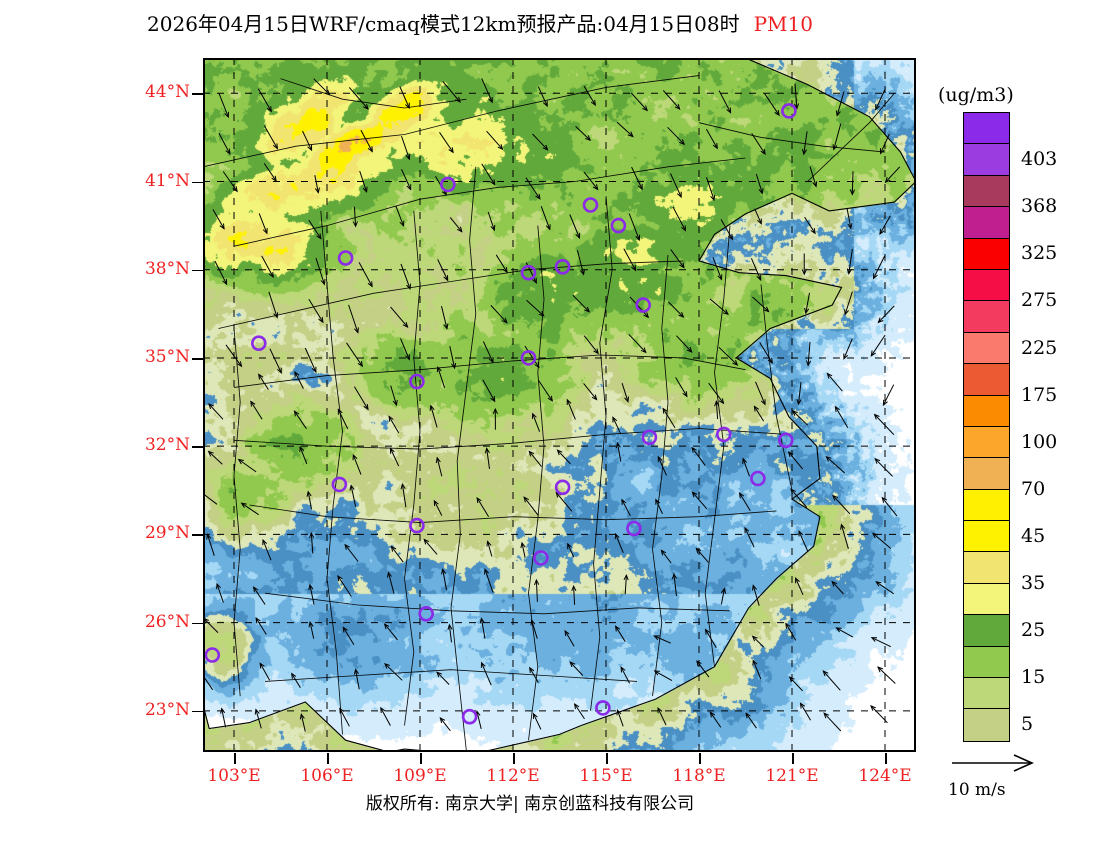  I want to click on lon-tick-label: 106°E, so click(327, 776).